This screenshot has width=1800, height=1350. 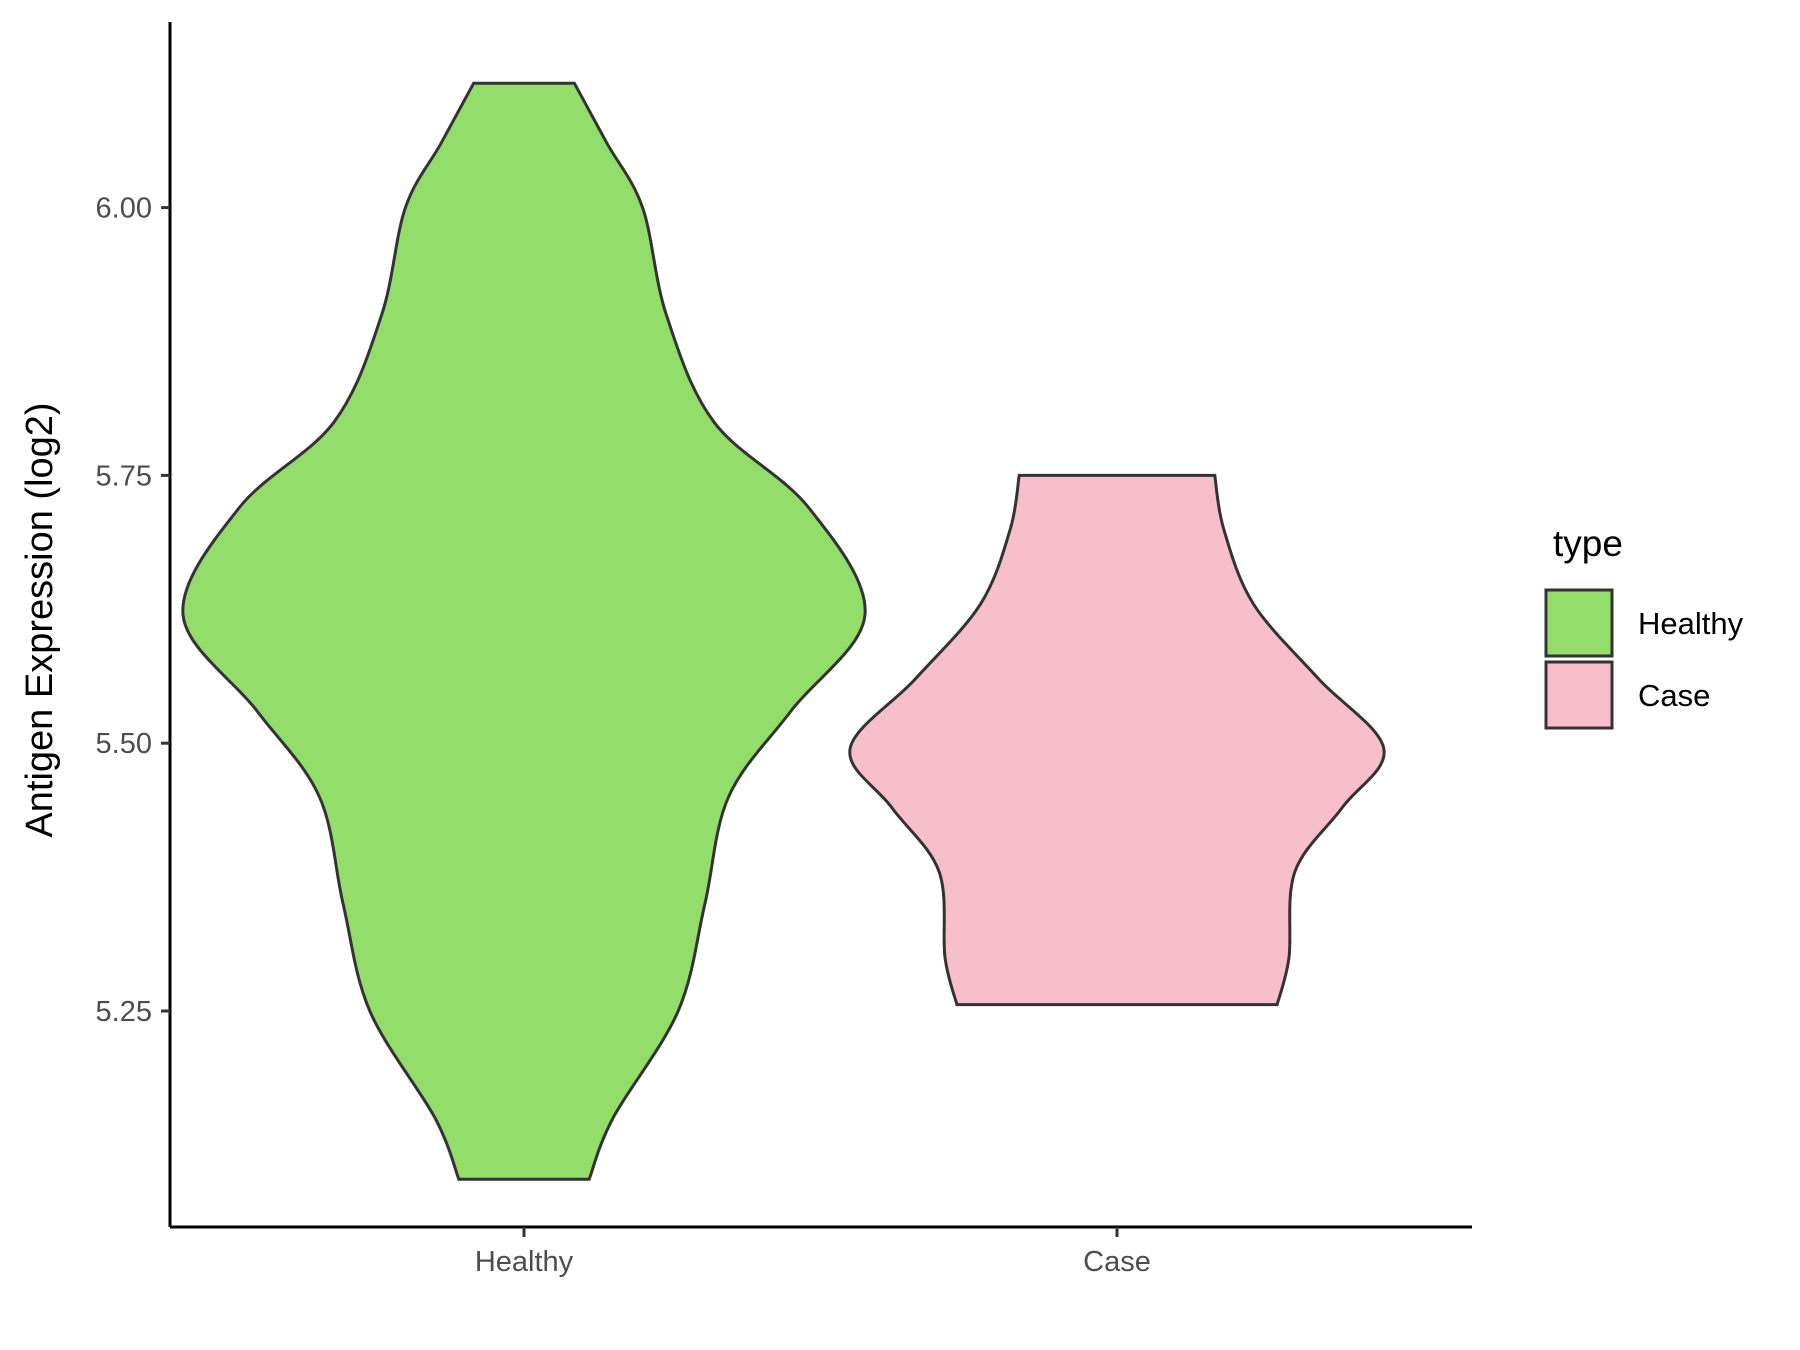 What do you see at coordinates (124, 1012) in the screenshot?
I see `y-tick-label: 5.25` at bounding box center [124, 1012].